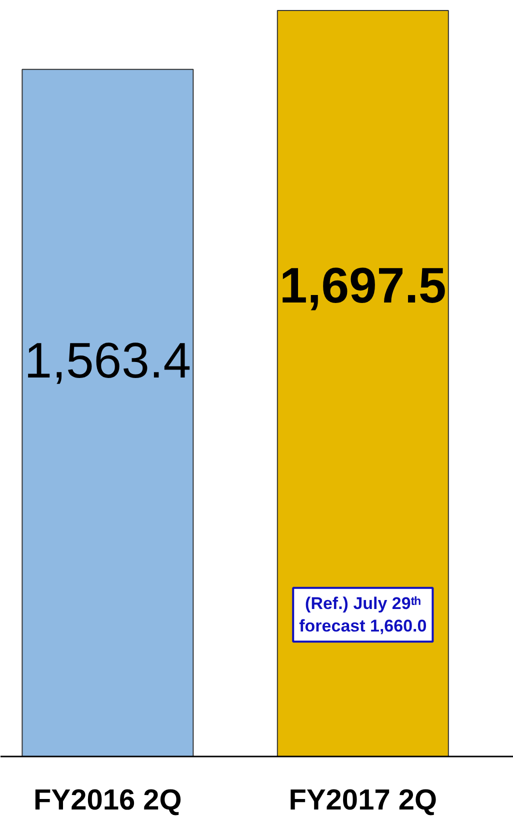 The width and height of the screenshot is (513, 819). Describe the element at coordinates (363, 286) in the screenshot. I see `data-label: 1,697.5` at that location.